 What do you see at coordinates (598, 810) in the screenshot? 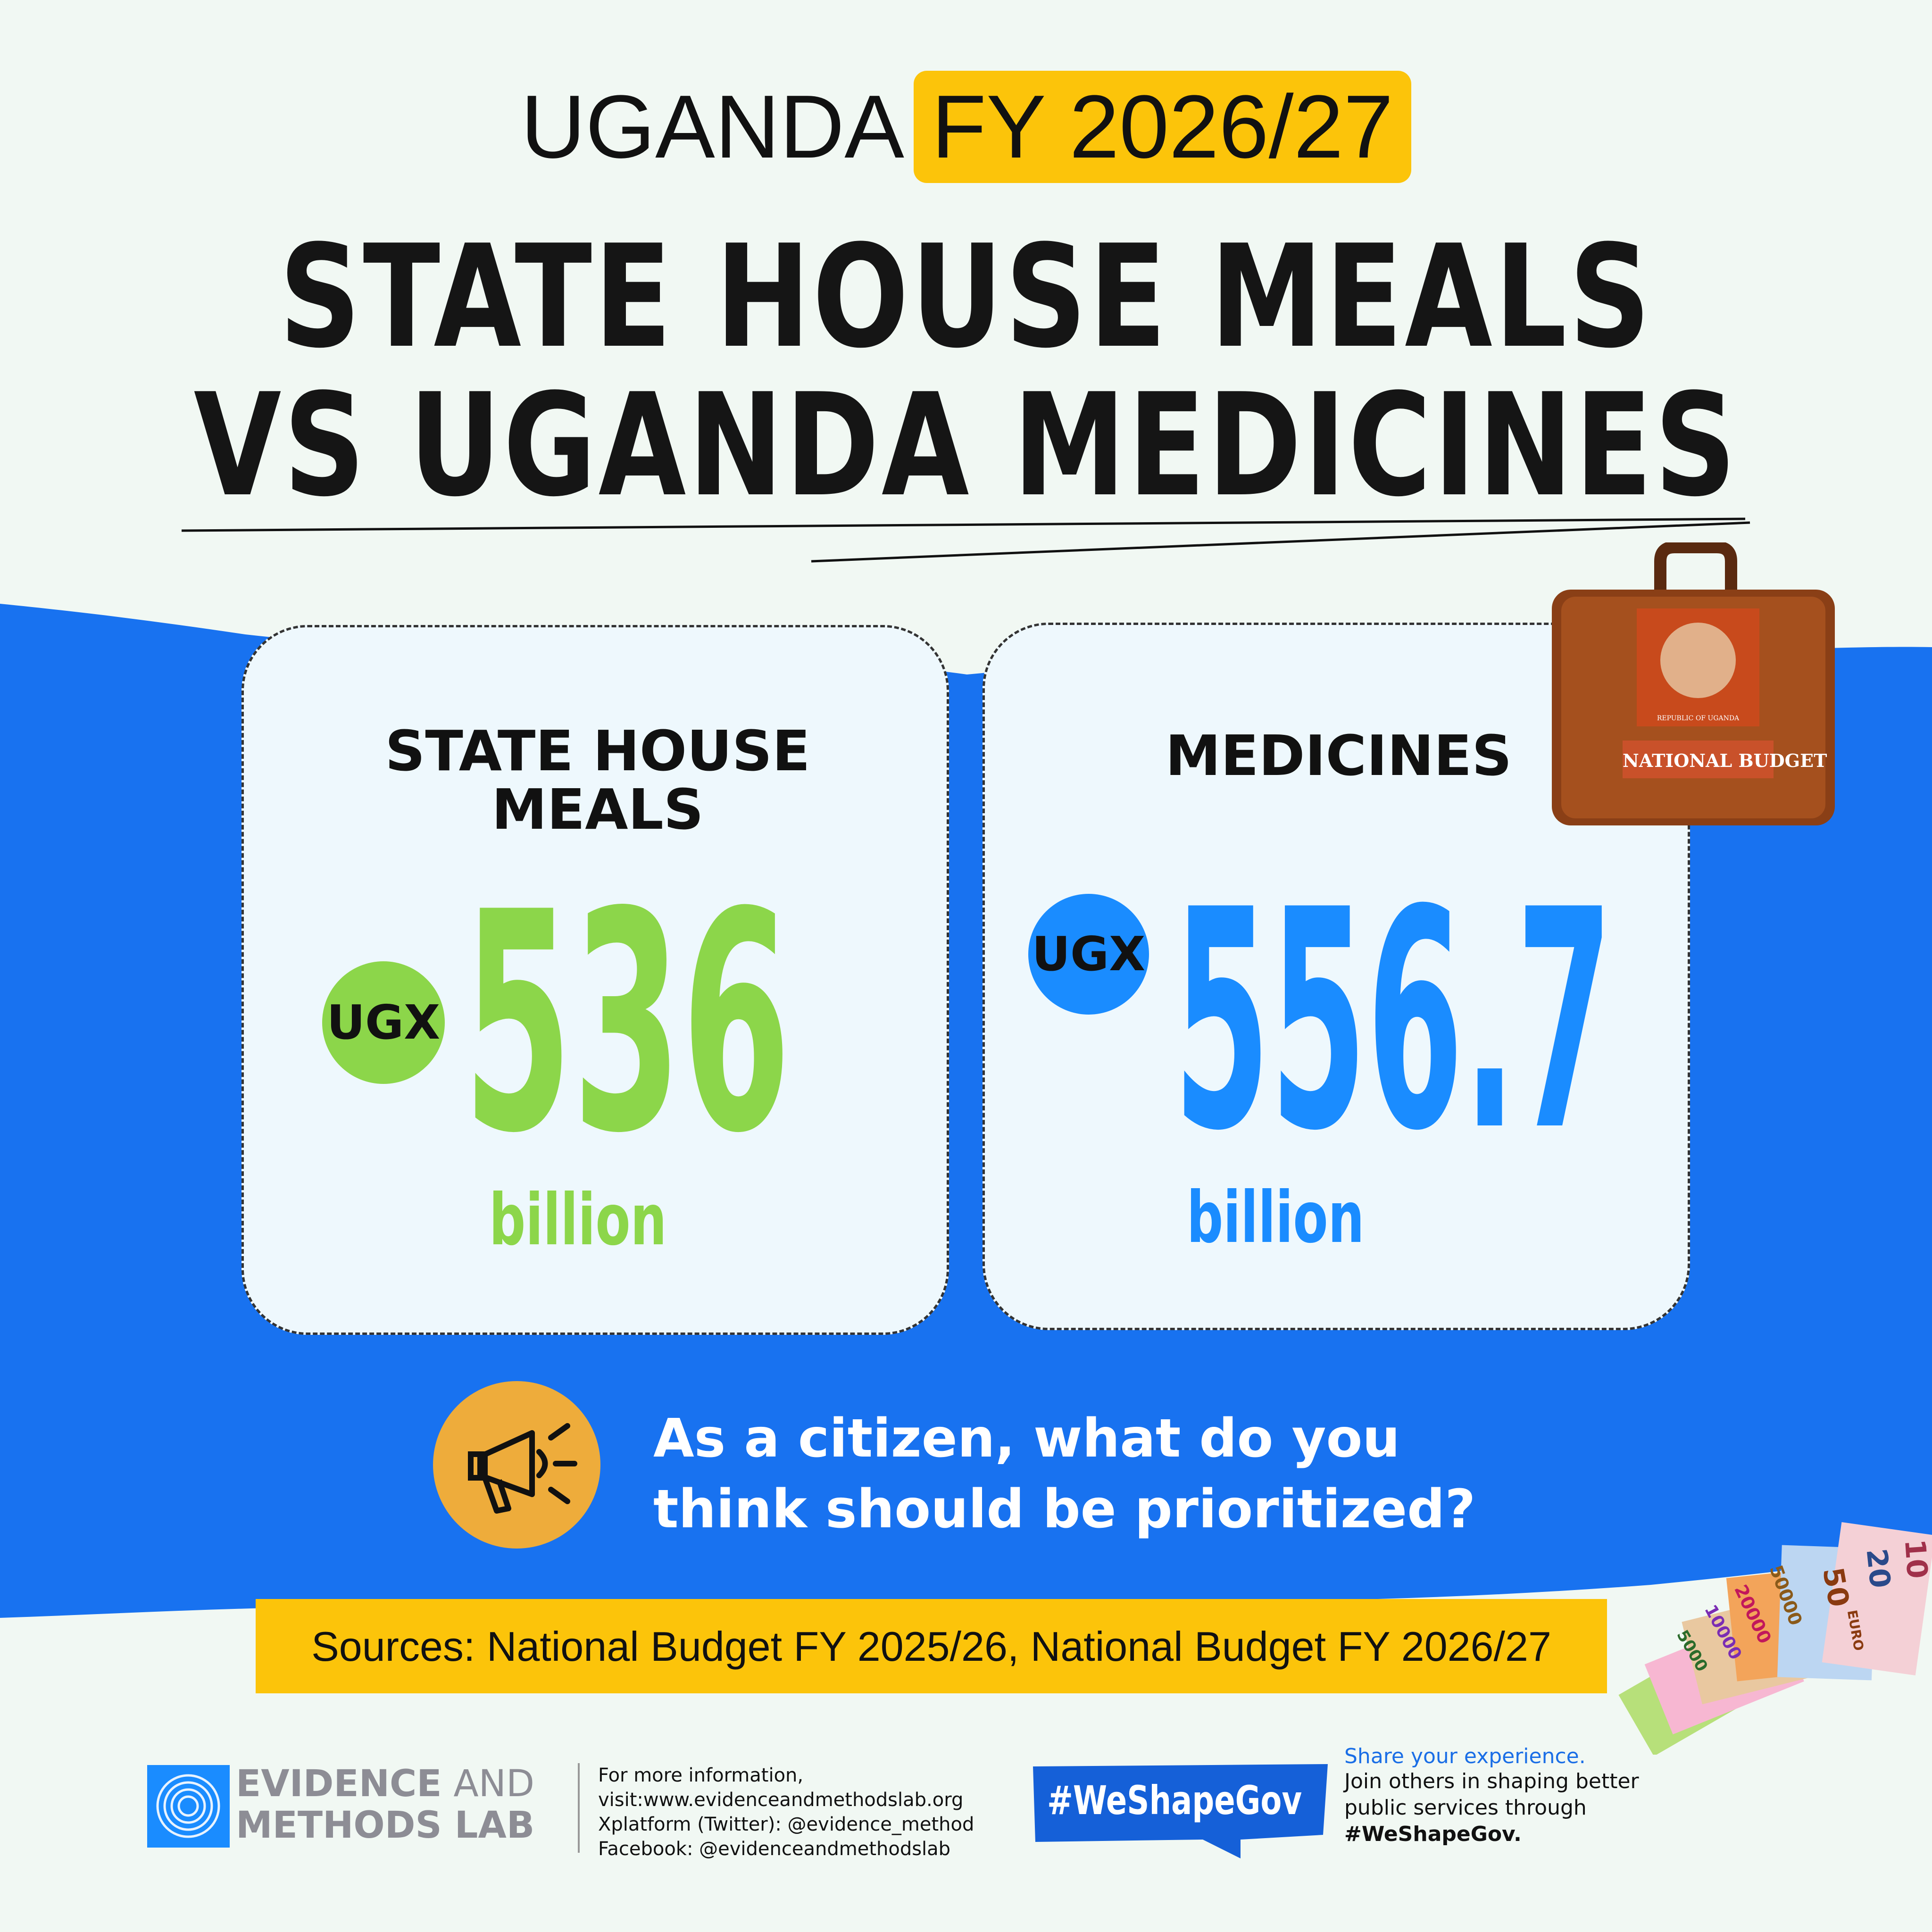
I see `card-title-line-2: MEALS` at bounding box center [598, 810].